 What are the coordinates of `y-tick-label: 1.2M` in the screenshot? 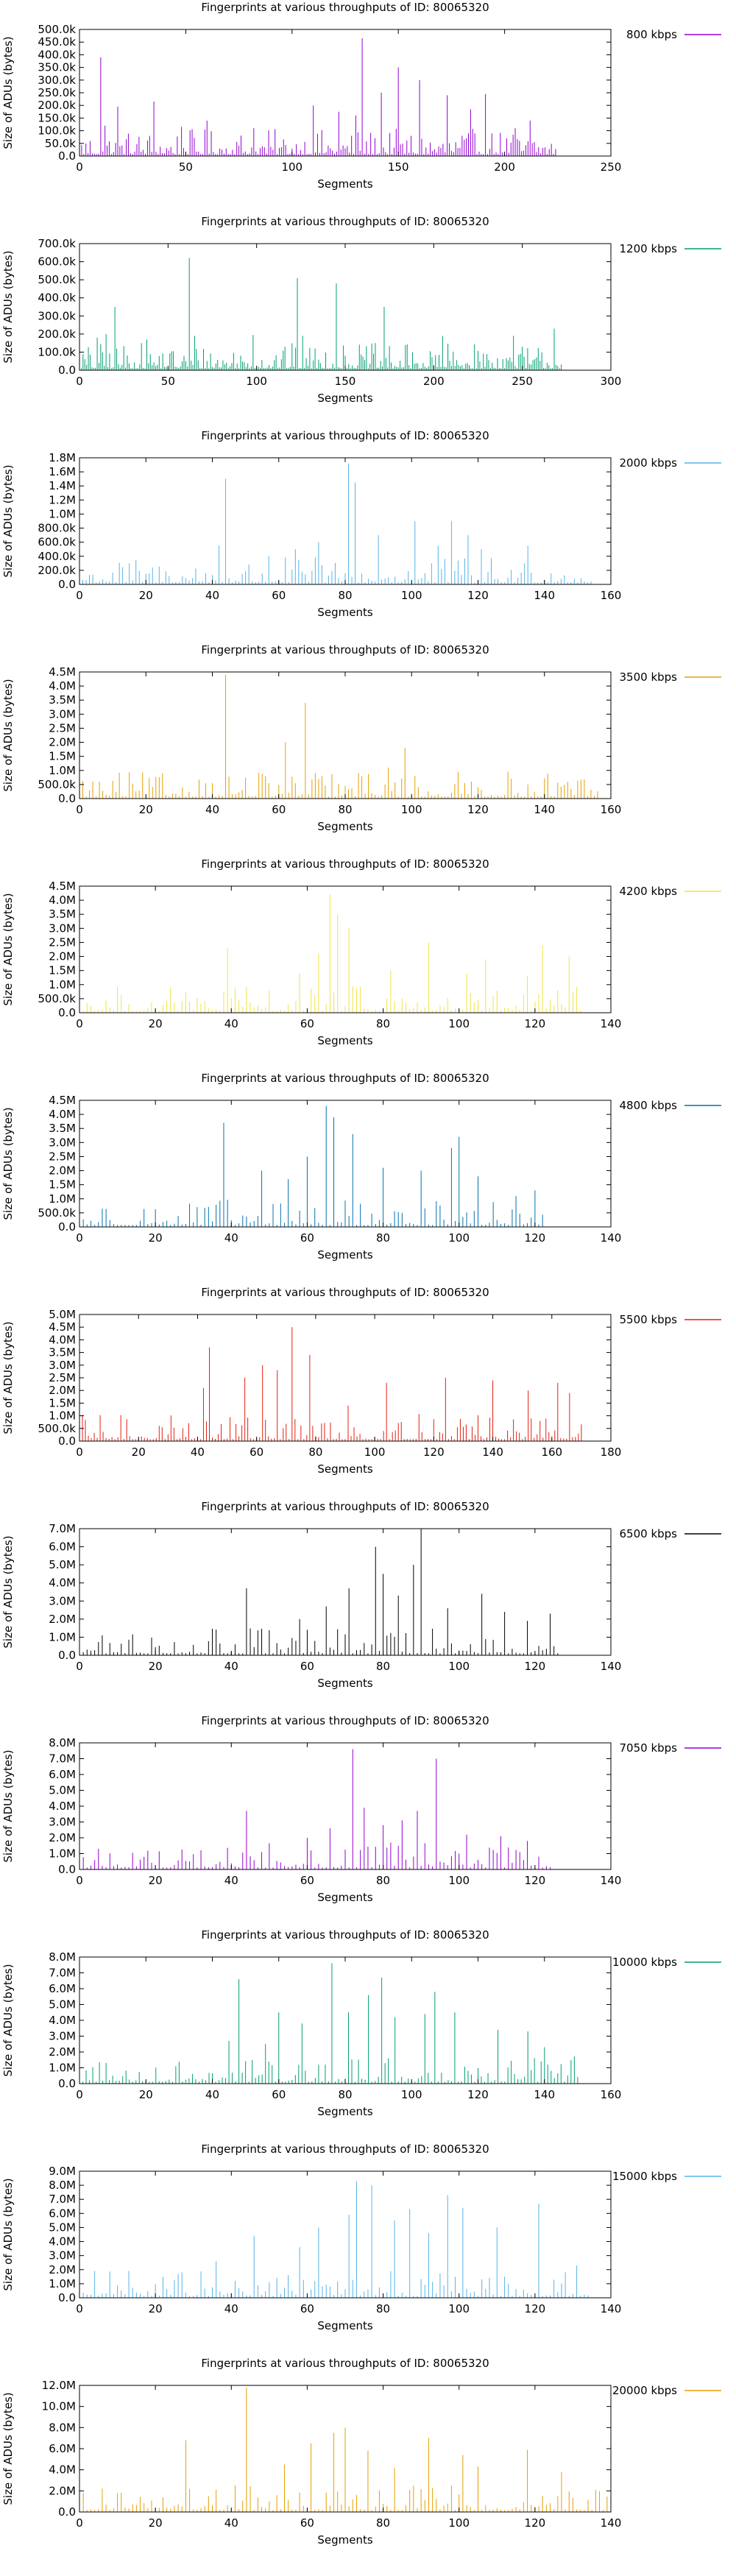 It's located at (62, 500).